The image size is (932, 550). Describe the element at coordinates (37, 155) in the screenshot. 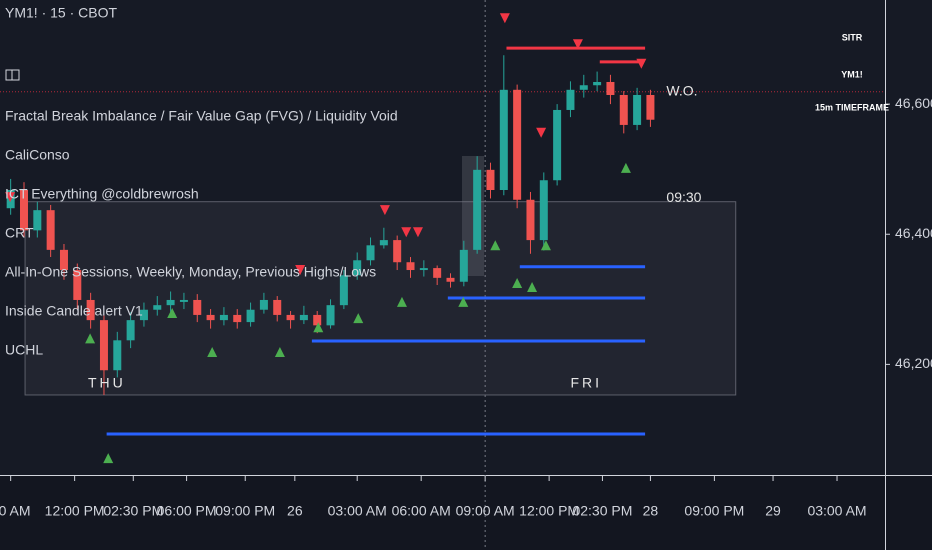

I see `indicator-name: CaliConso` at that location.